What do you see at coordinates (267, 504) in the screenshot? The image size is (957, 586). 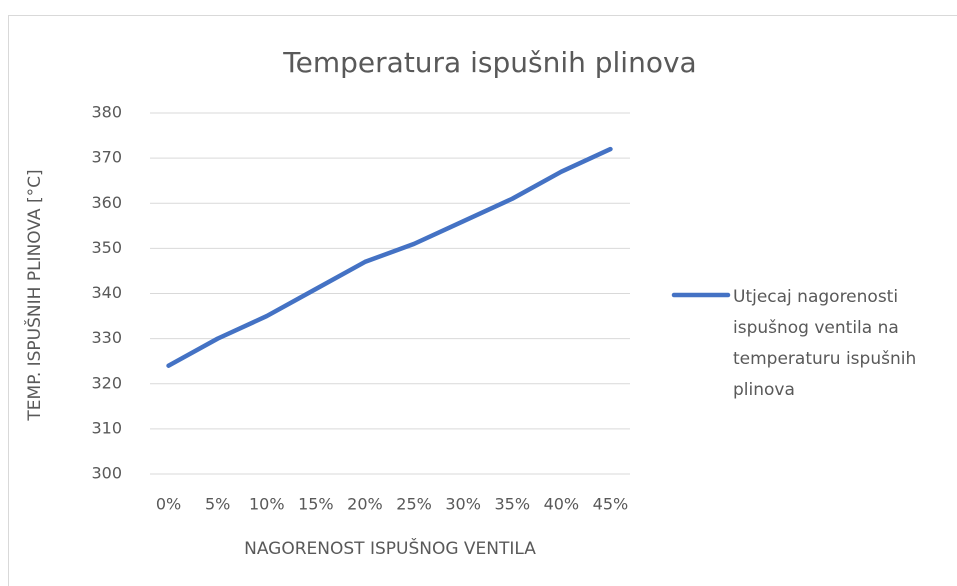 I see `x-tick-label: 10%` at bounding box center [267, 504].